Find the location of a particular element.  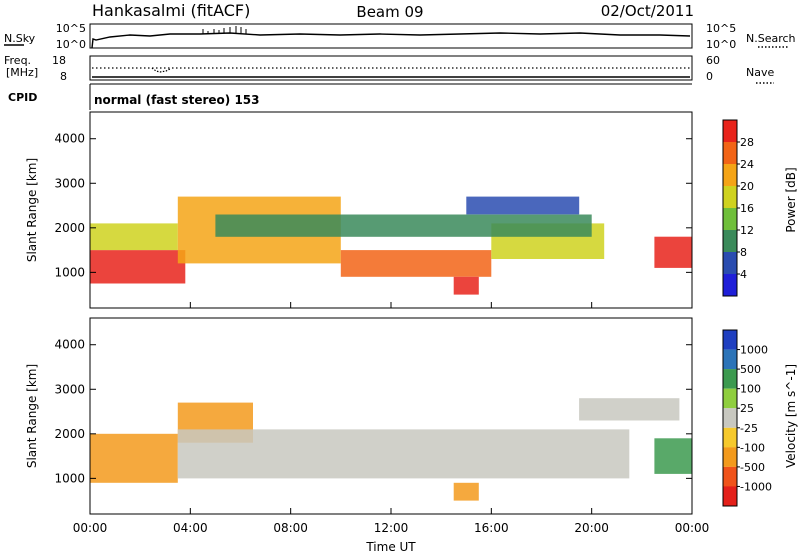

freq-label-line2: [MHz] is located at coordinates (22, 72).